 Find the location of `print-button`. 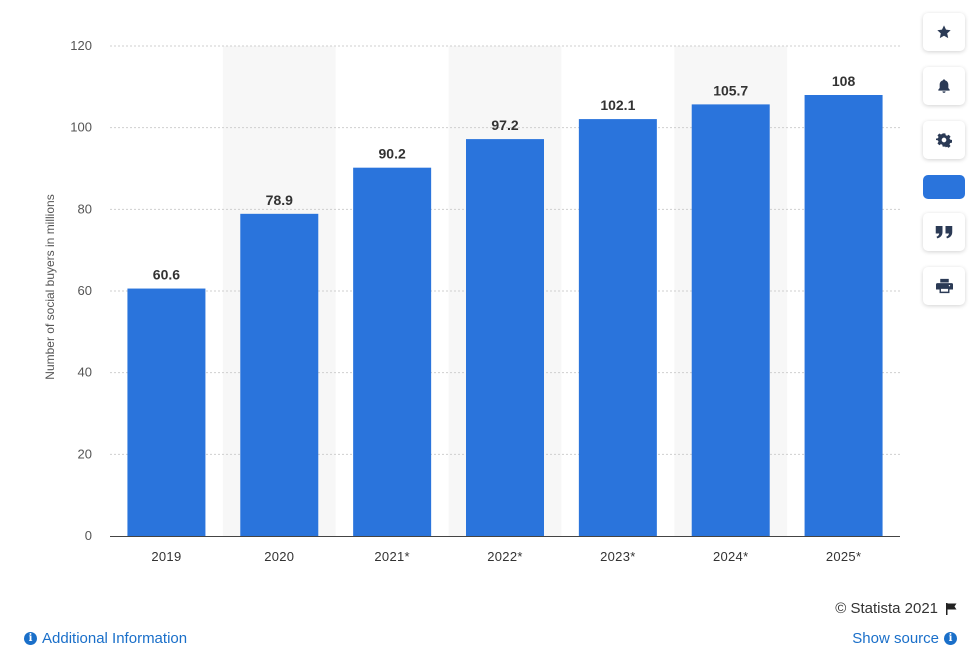

print-button is located at coordinates (944, 286).